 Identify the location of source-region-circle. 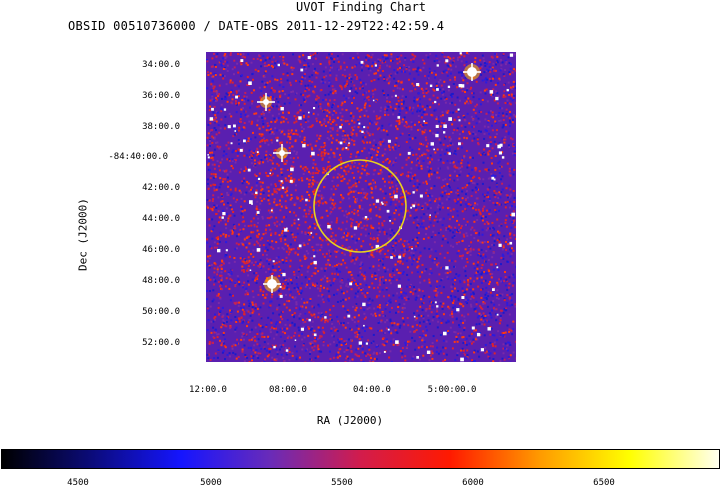
(360, 206).